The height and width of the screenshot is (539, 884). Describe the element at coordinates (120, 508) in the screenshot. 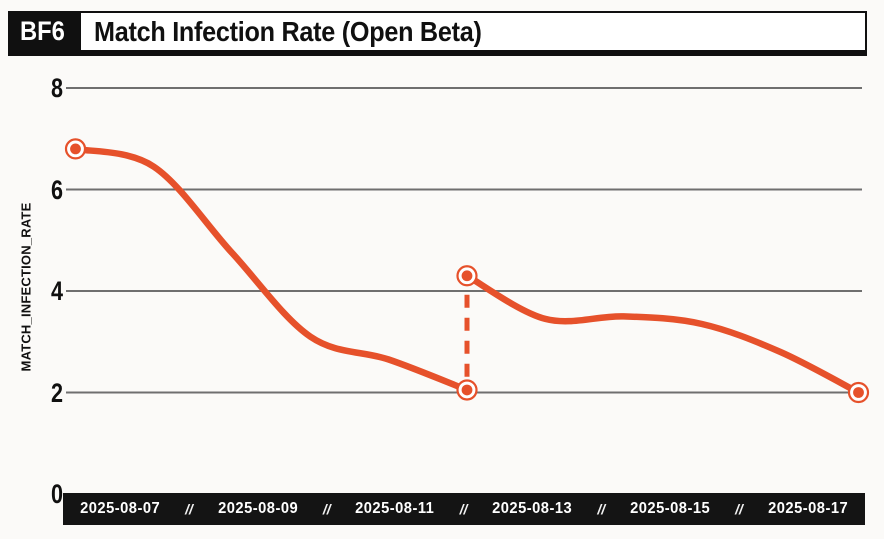

I see `x-date-label: 2025-08-07` at that location.